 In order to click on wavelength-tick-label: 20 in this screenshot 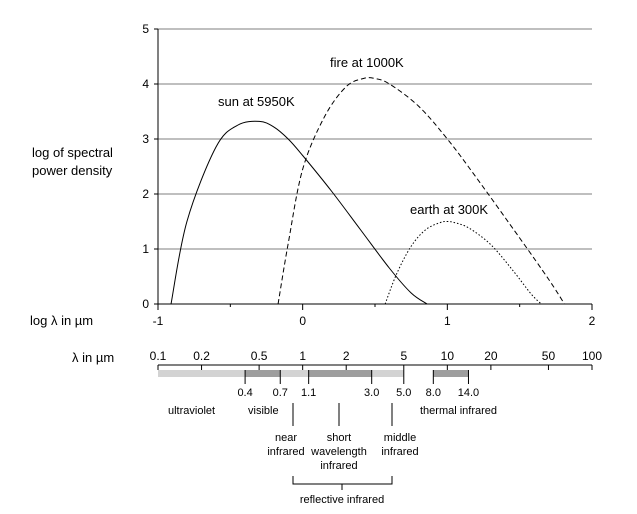, I will do `click(491, 356)`.